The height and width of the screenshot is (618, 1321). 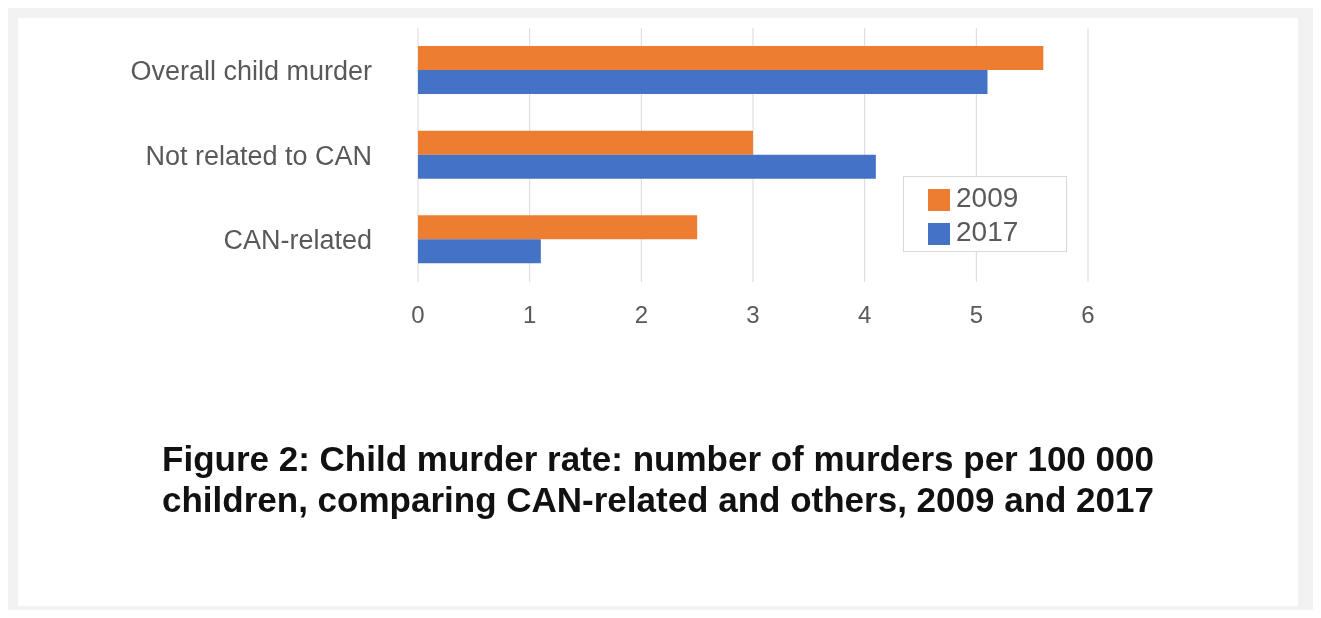 What do you see at coordinates (864, 315) in the screenshot?
I see `x-tick-label: 4` at bounding box center [864, 315].